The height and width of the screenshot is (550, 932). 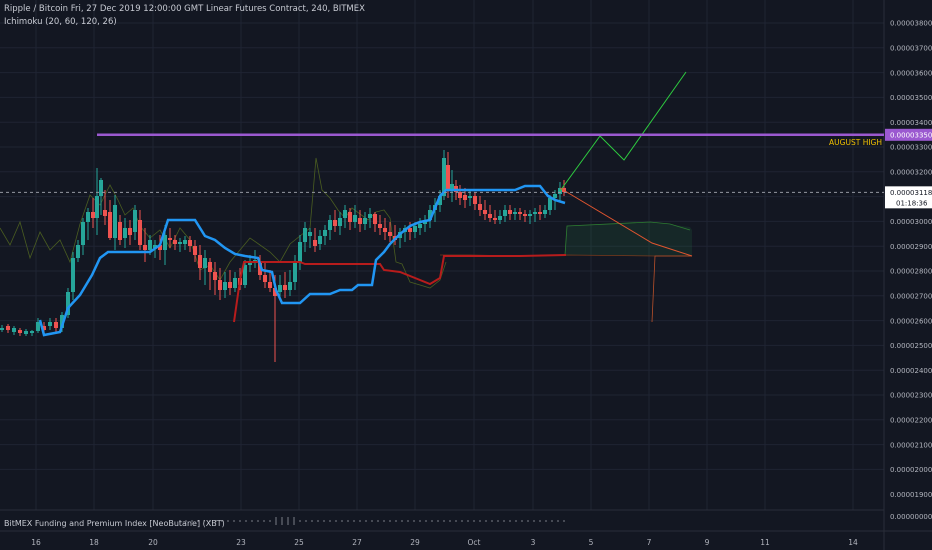 I want to click on price-overlays: AUGUST HIGH, so click(x=442, y=163).